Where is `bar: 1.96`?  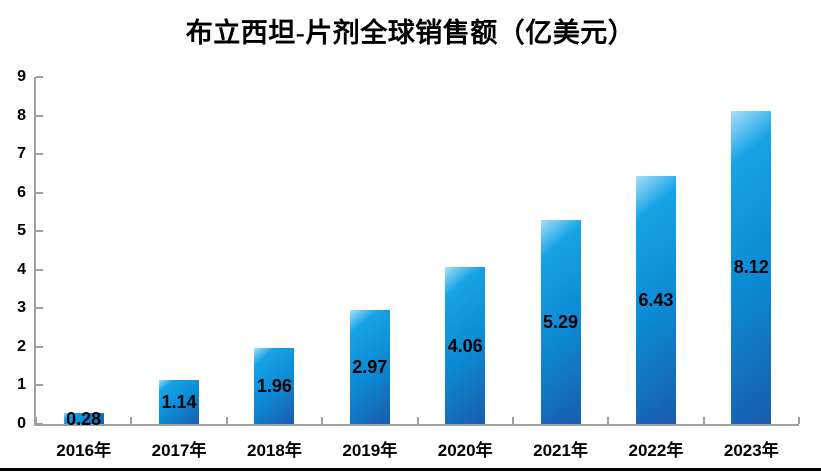 bar: 1.96 is located at coordinates (274, 386).